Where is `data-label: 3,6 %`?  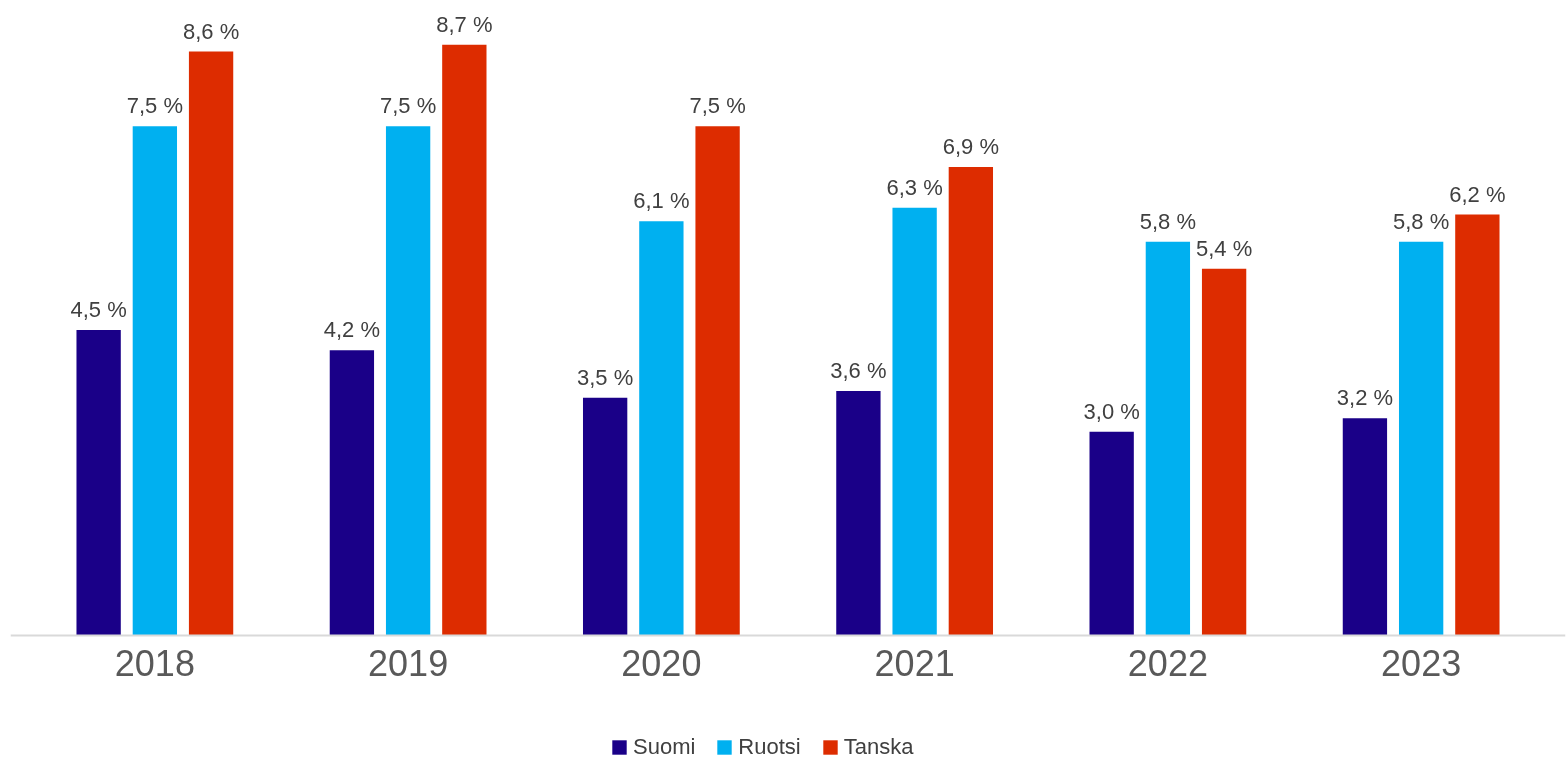
data-label: 3,6 % is located at coordinates (858, 371).